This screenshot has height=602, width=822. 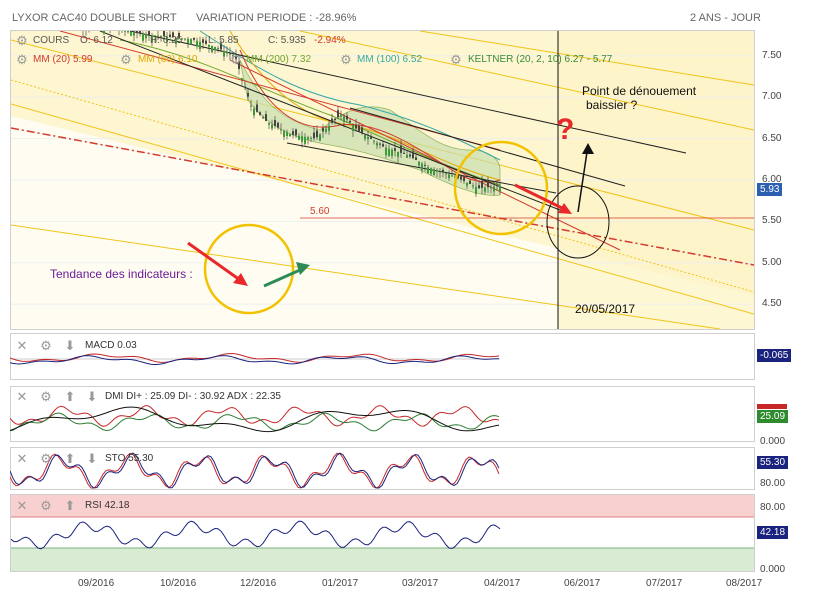 What do you see at coordinates (92, 458) in the screenshot?
I see `sto-down-icon: ⬇` at bounding box center [92, 458].